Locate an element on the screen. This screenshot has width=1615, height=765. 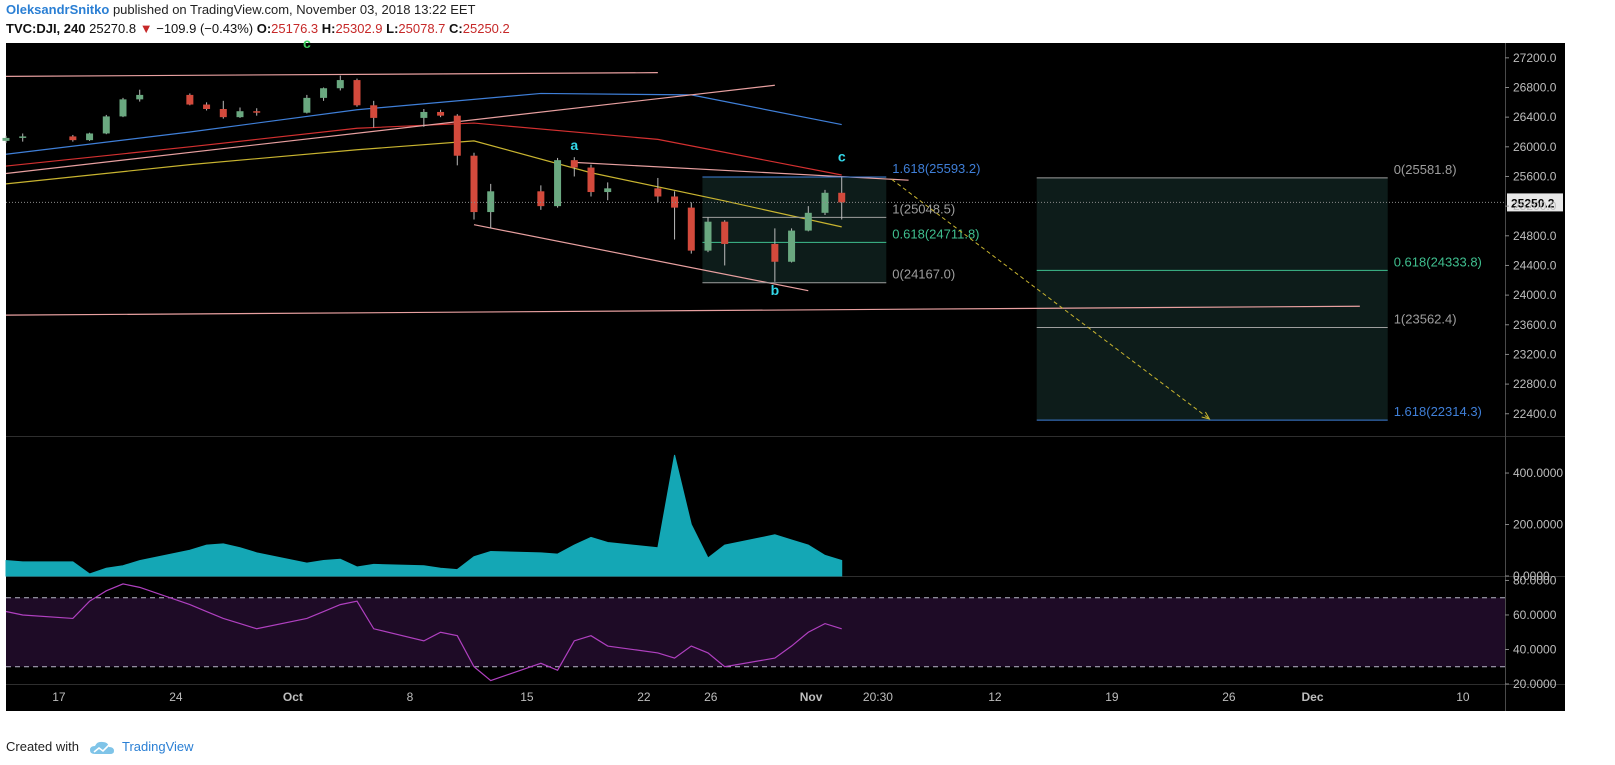
close-label: C: is located at coordinates (456, 28).